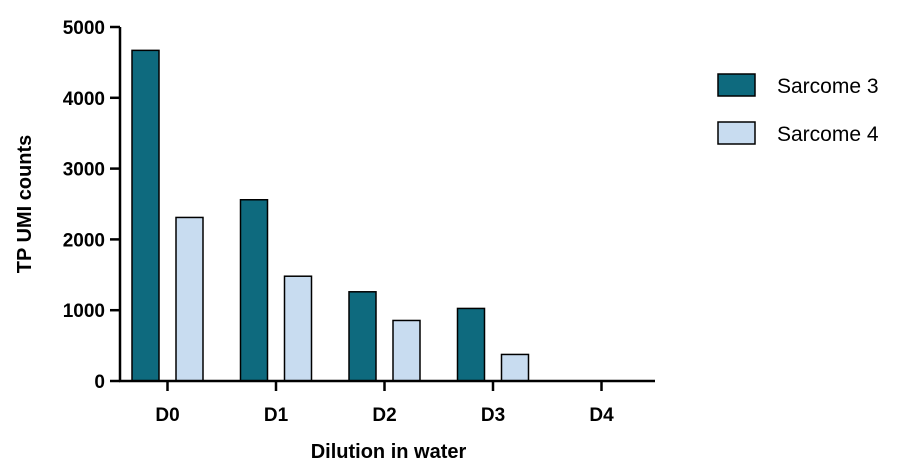 The height and width of the screenshot is (464, 905). Describe the element at coordinates (362, 336) in the screenshot. I see `bar-sarcome-3-d2` at that location.